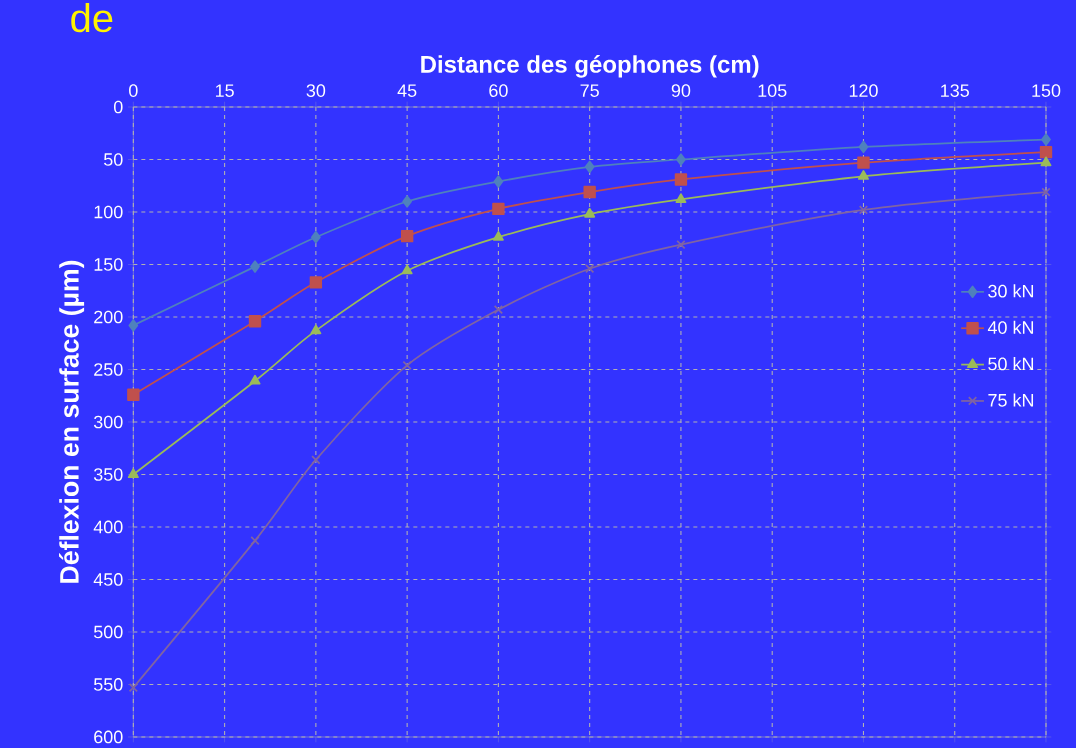 The image size is (1076, 748). I want to click on y-tick-label: 600, so click(108, 737).